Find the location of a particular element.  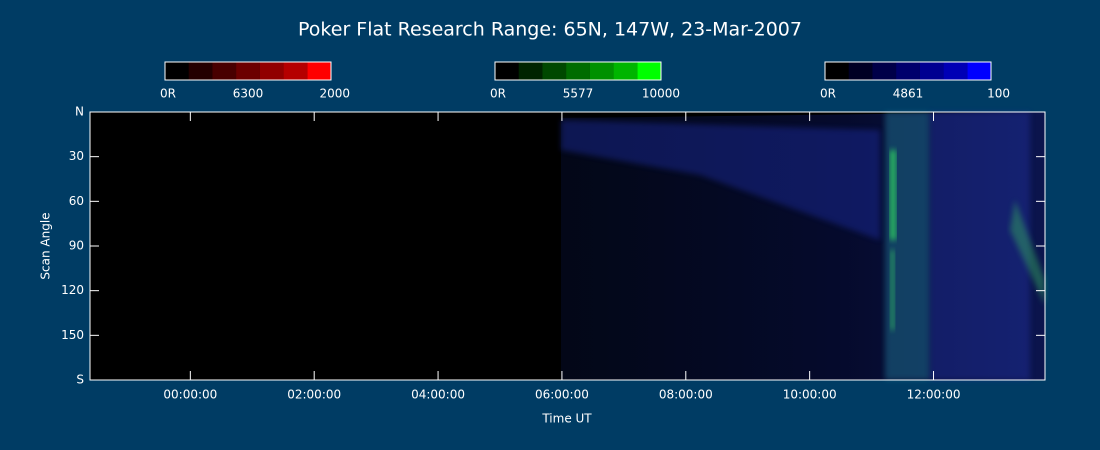

y-tick-label: 120 is located at coordinates (72, 290).